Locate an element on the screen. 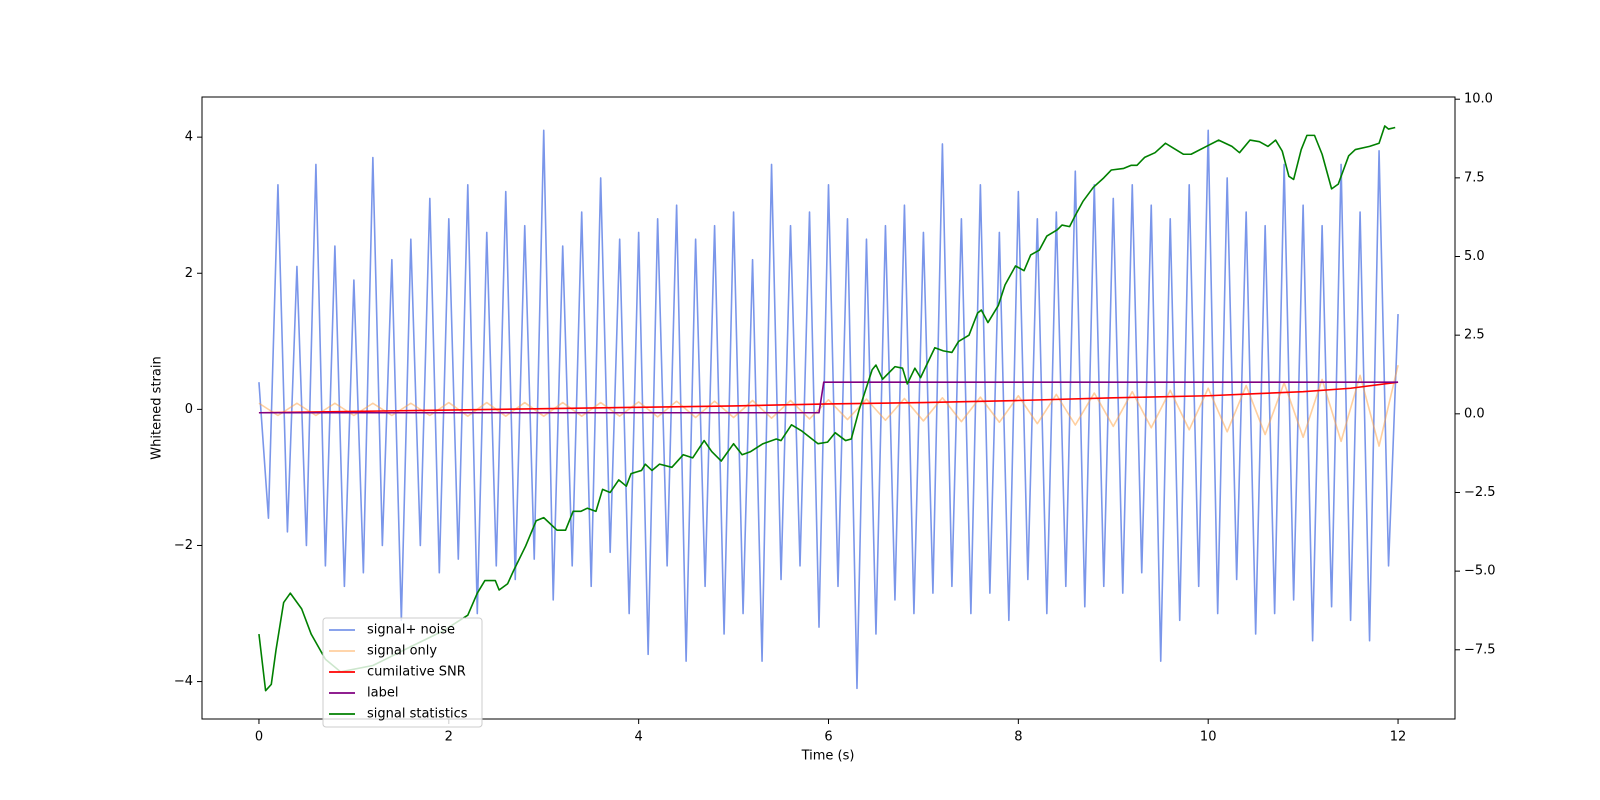  x-tick-label: 12 is located at coordinates (1398, 737).